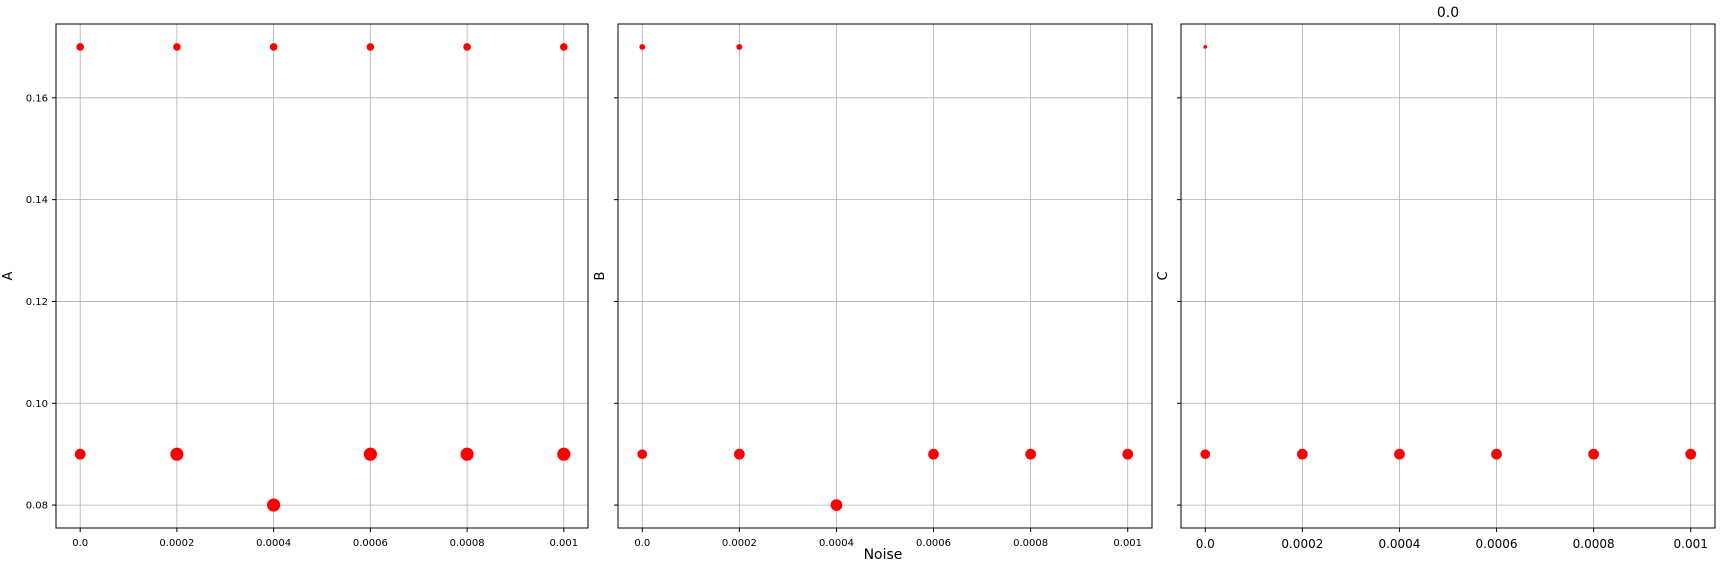 The width and height of the screenshot is (1720, 568). I want to click on figure-x-axis-label: Noise, so click(883, 555).